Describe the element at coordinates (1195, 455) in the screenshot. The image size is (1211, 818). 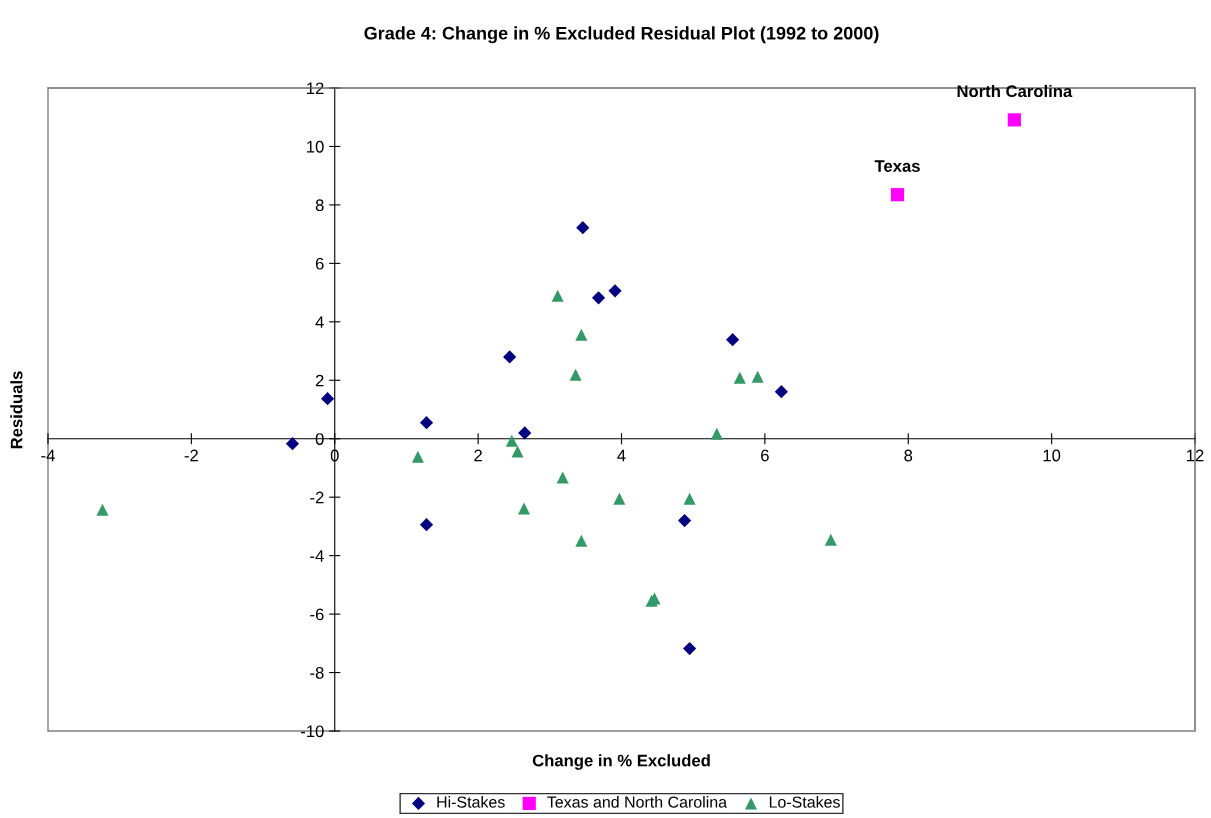
I see `x-tick-label: 12` at that location.